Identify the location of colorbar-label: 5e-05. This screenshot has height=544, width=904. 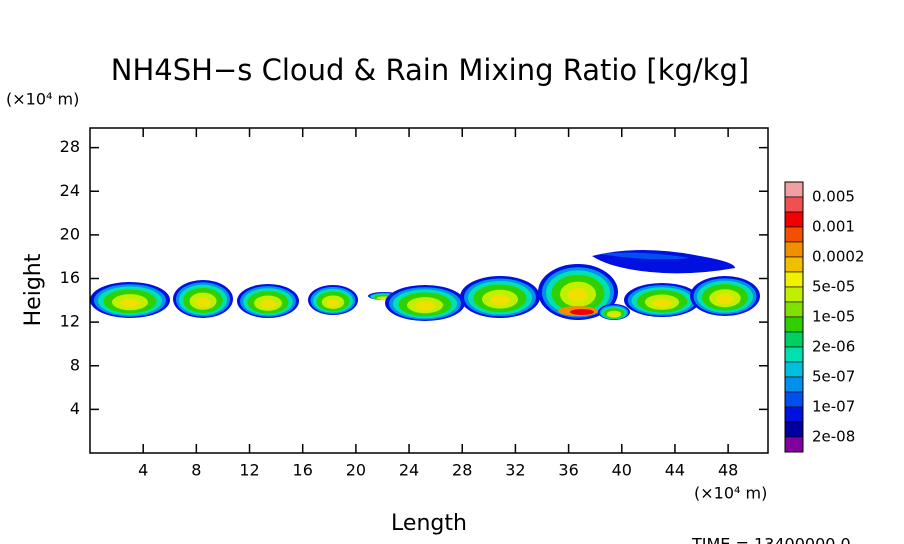
(833, 287).